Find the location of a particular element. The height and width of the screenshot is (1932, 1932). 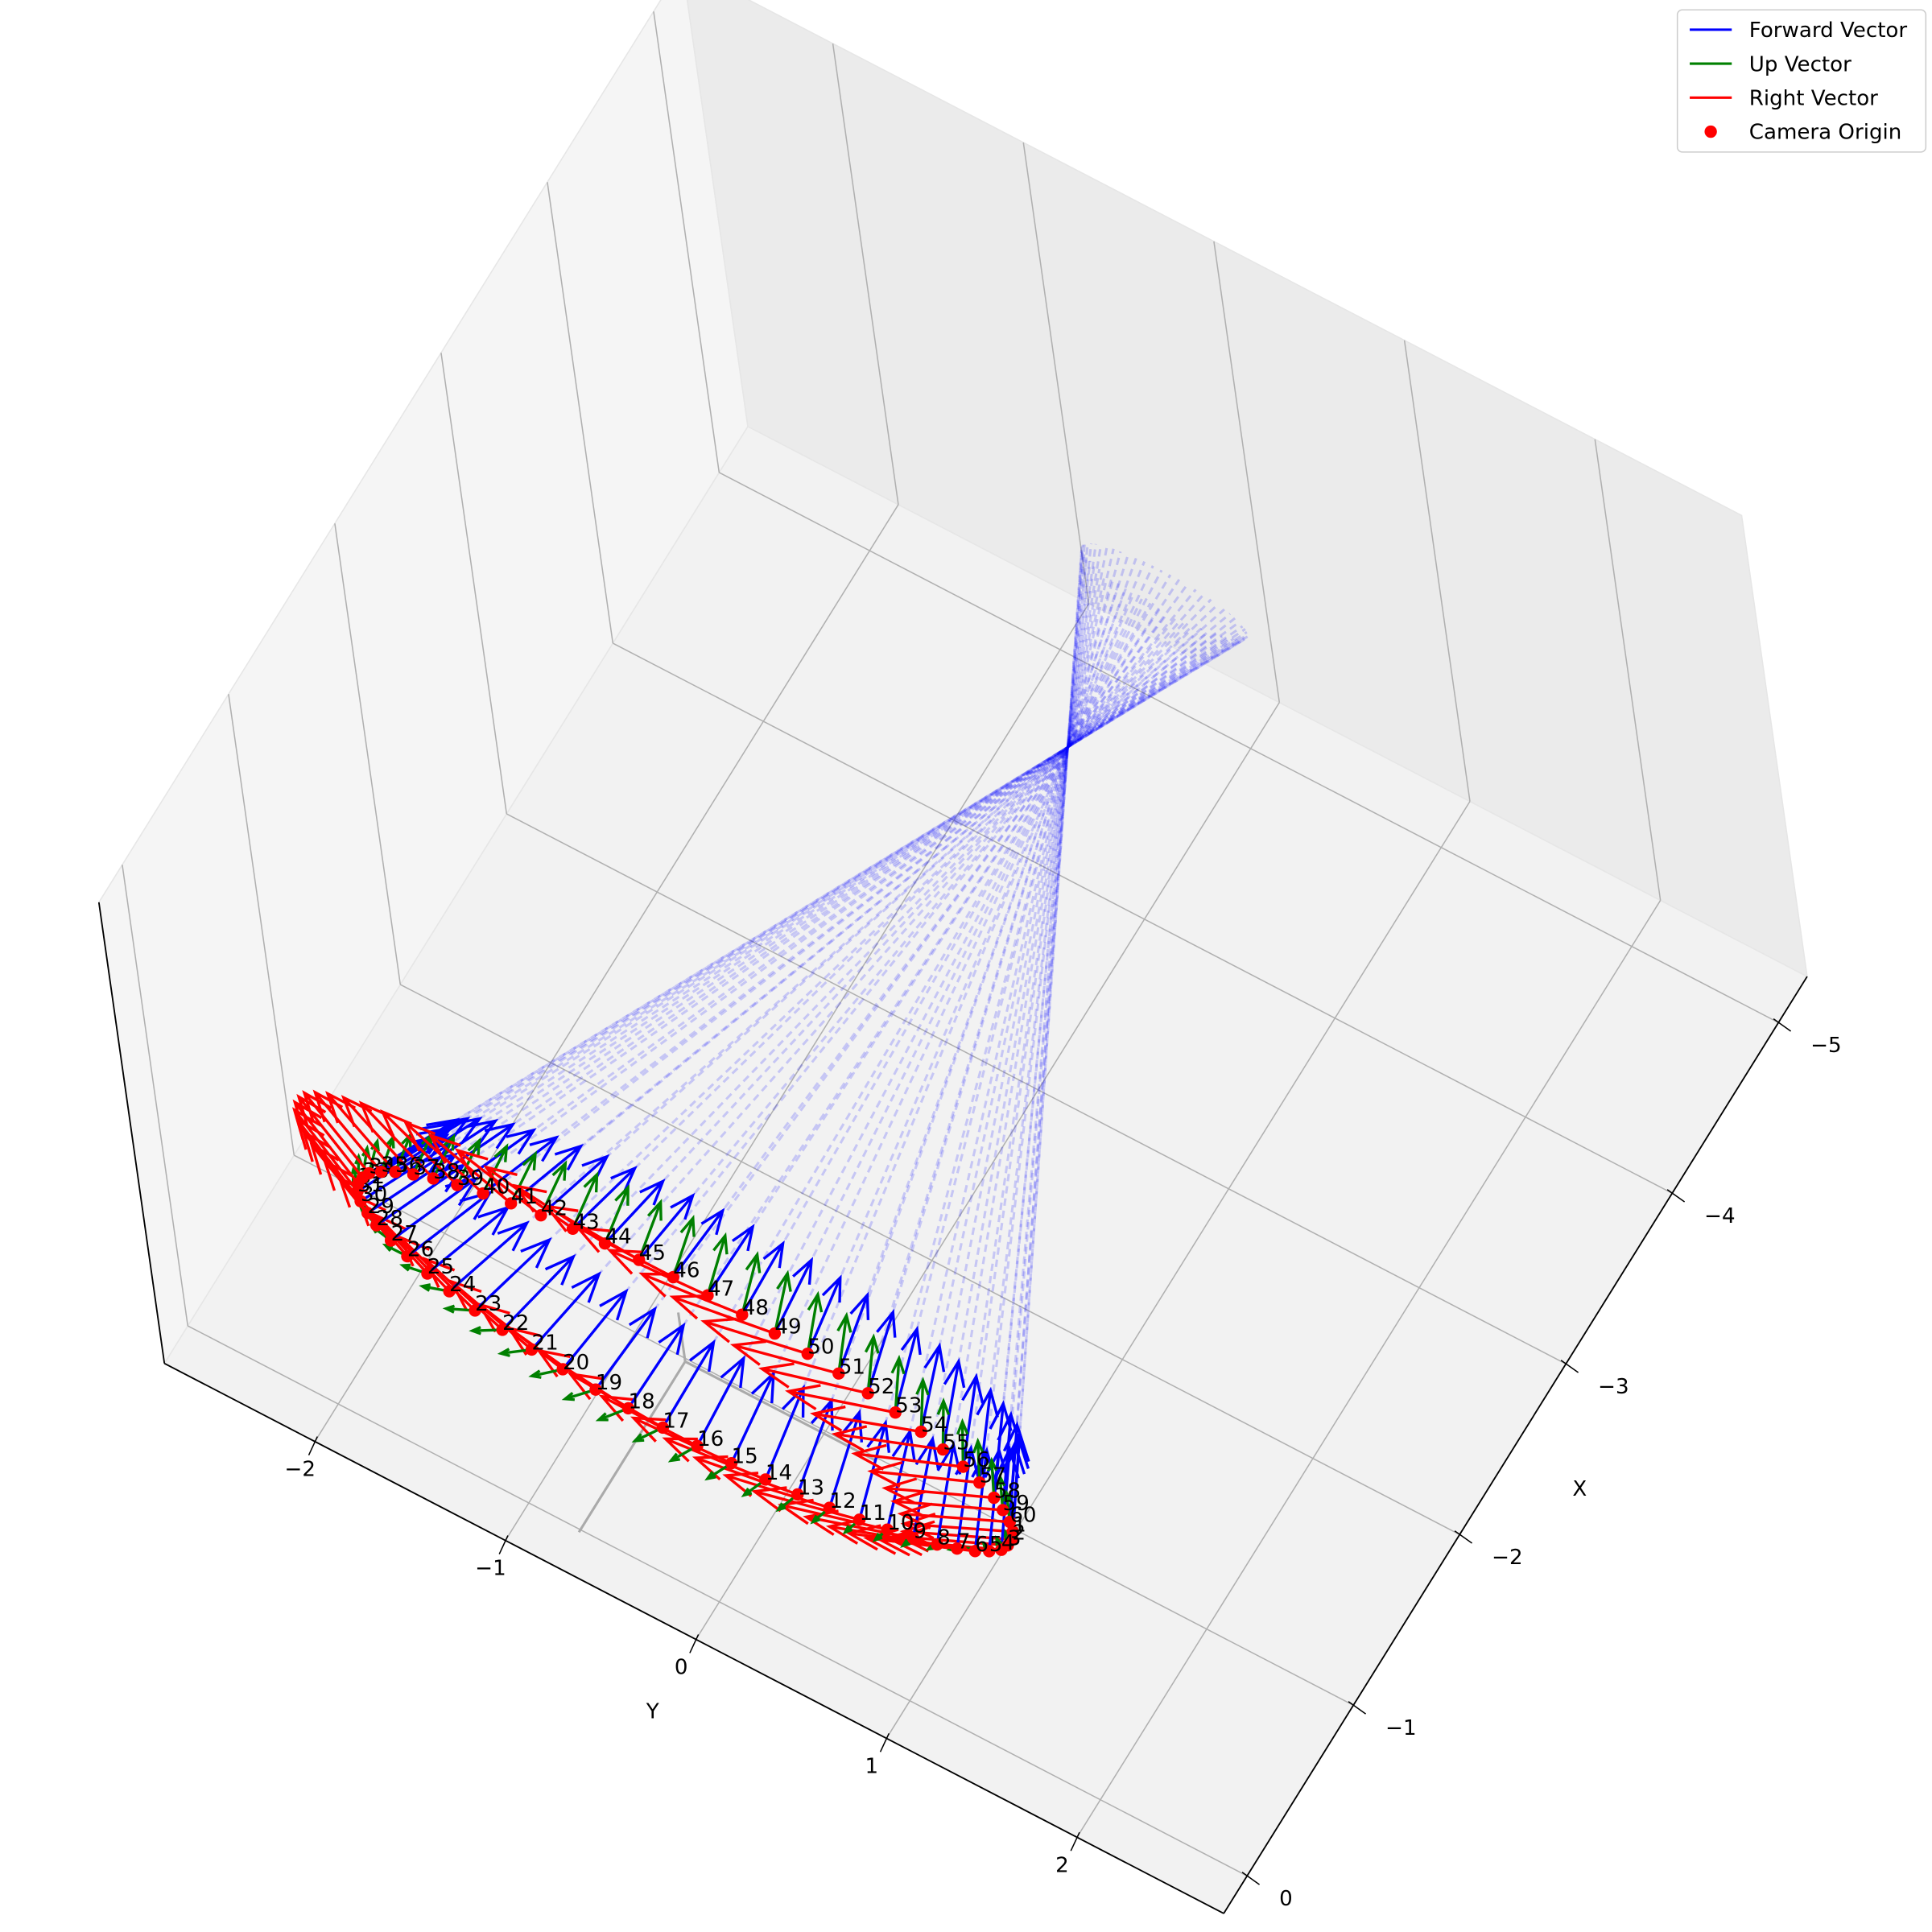

x-tick-label: −4 is located at coordinates (1719, 1216).